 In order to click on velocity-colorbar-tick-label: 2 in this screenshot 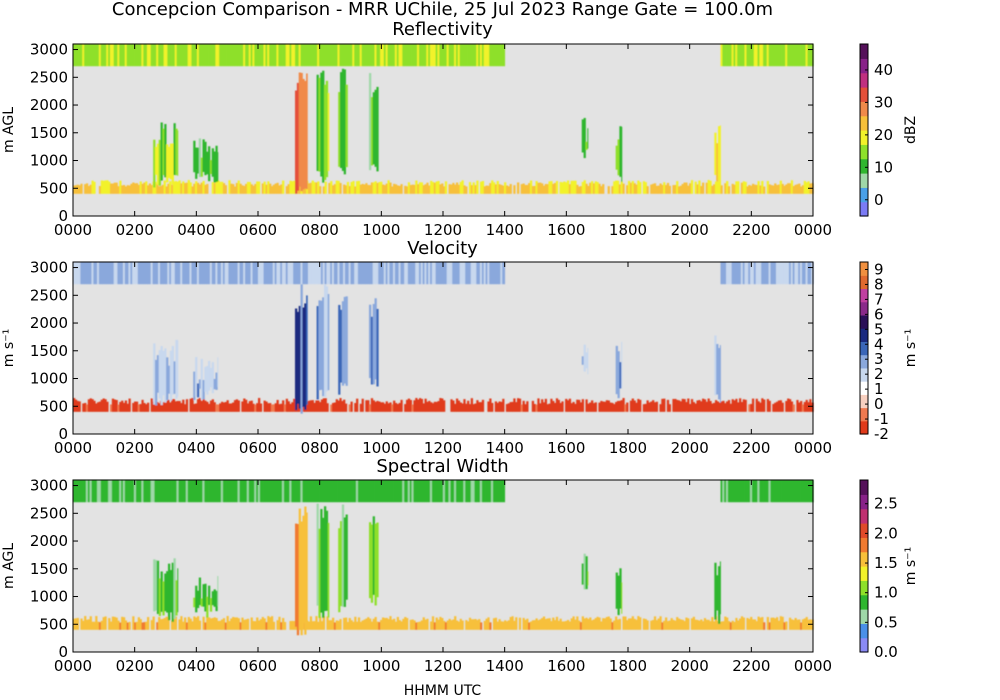, I will do `click(879, 374)`.